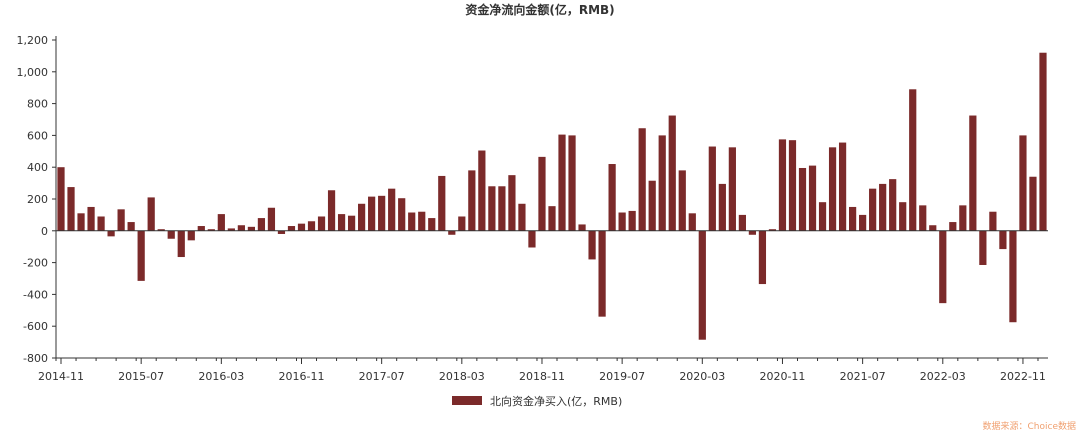  What do you see at coordinates (1023, 376) in the screenshot?
I see `x-tick-label: 2022-11` at bounding box center [1023, 376].